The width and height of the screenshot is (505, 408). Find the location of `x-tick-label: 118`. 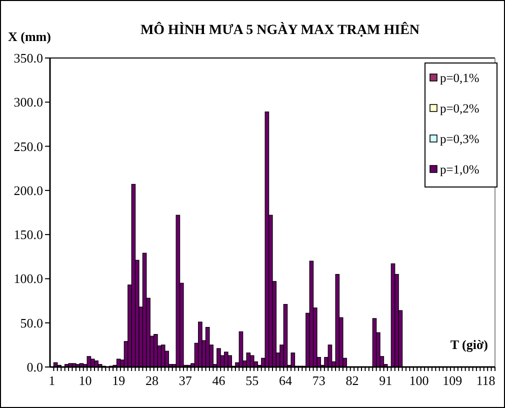

x-tick-label: 118 is located at coordinates (486, 380).